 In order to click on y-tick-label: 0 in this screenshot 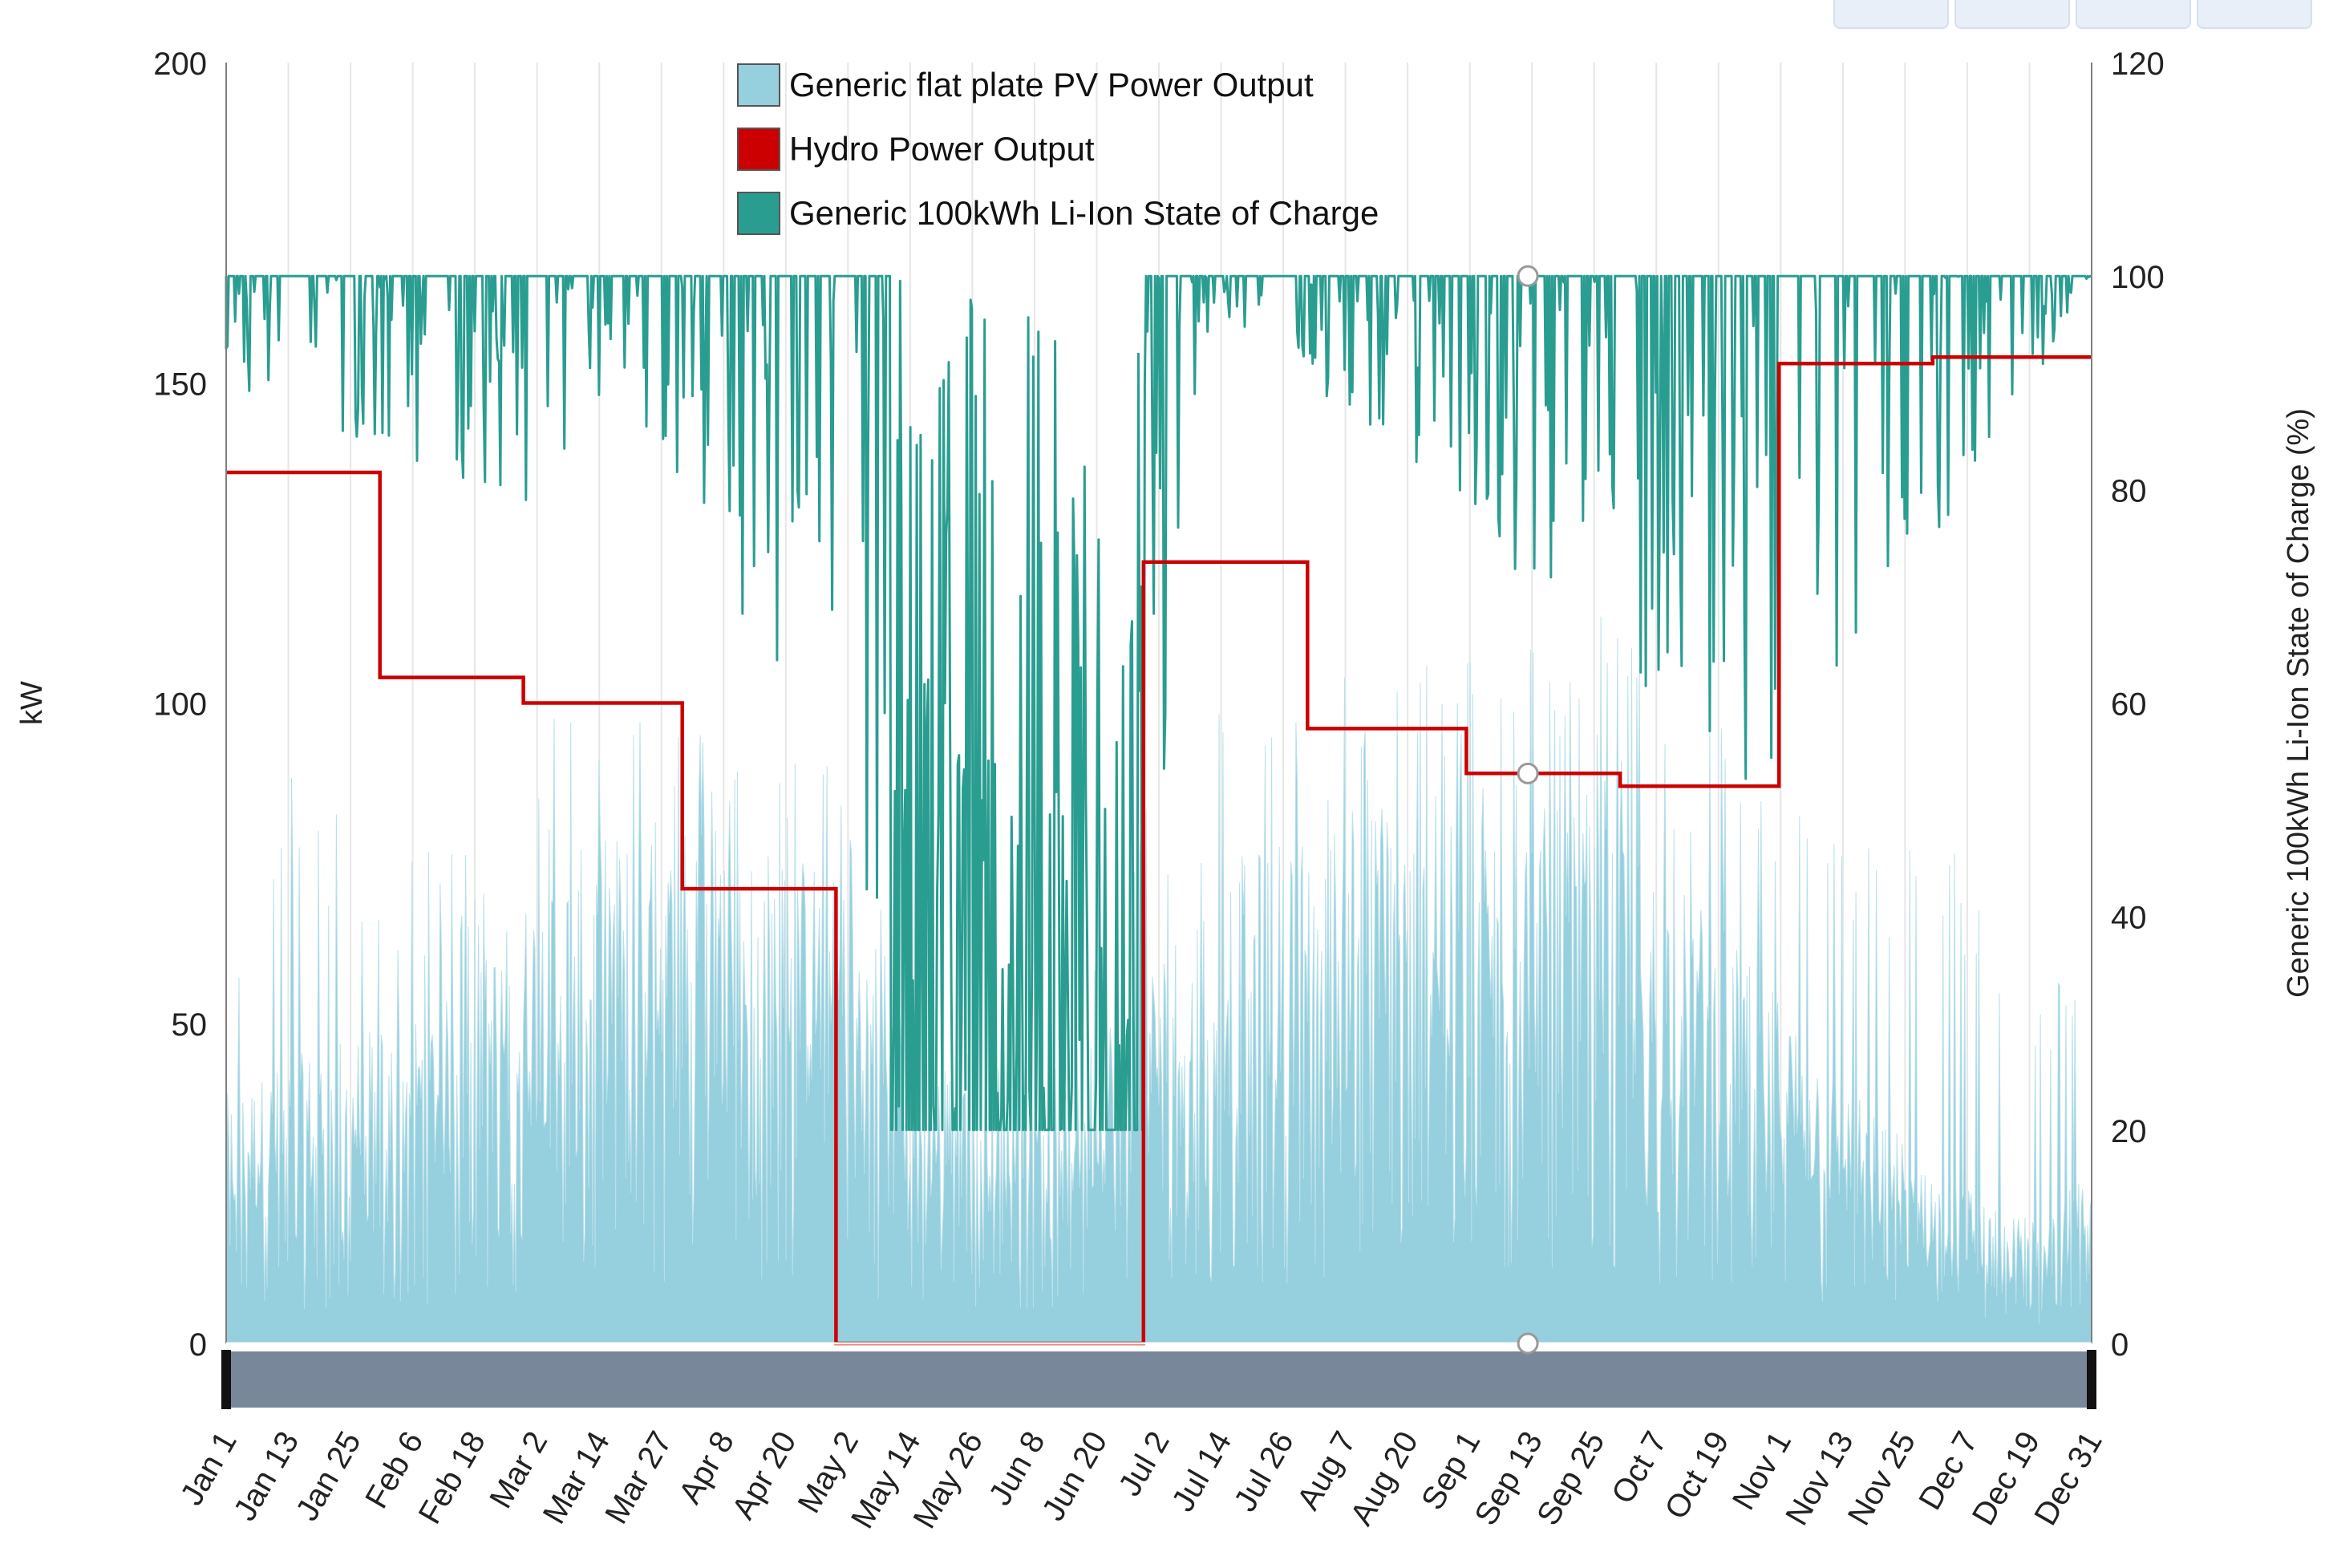, I will do `click(198, 1345)`.